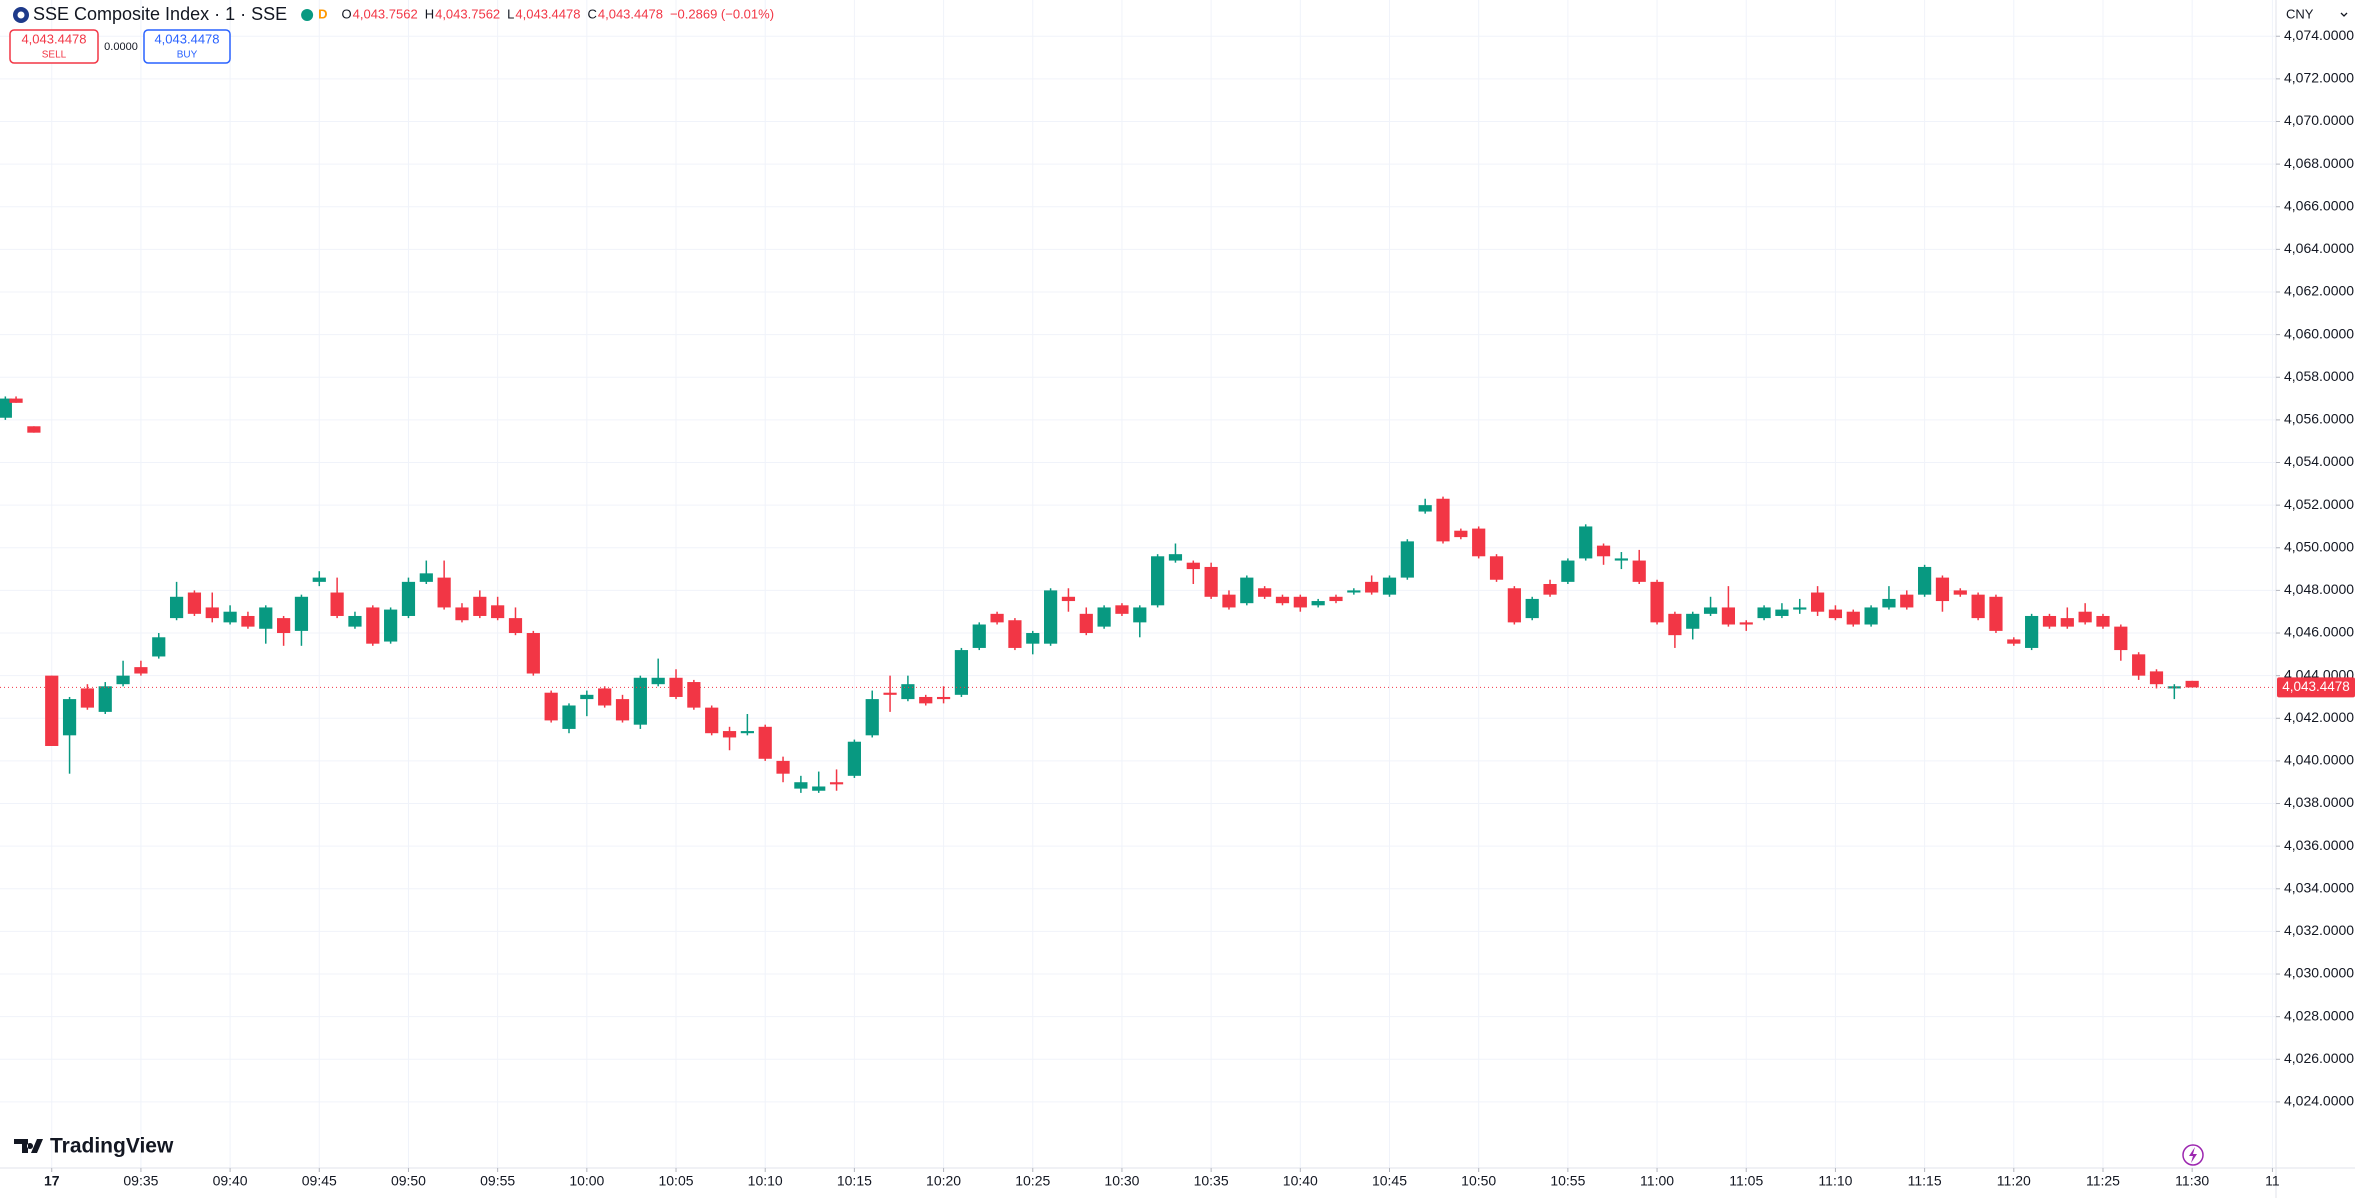  Describe the element at coordinates (121, 47) in the screenshot. I see `spread: 0.0000` at that location.